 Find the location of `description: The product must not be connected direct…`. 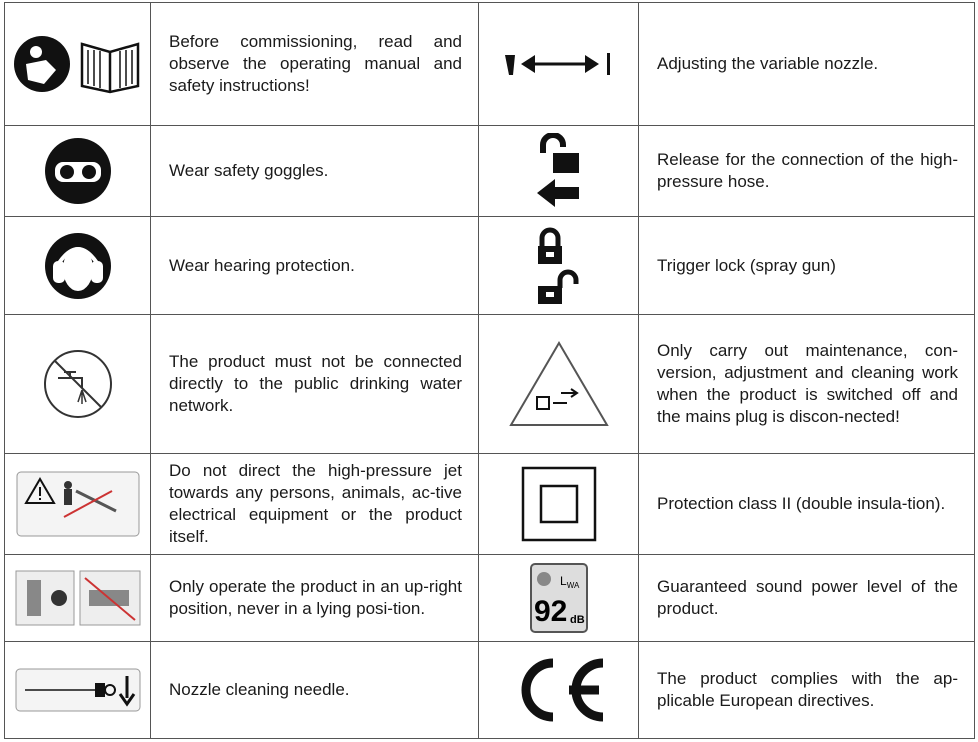

description: The product must not be connected direct… is located at coordinates (314, 384).